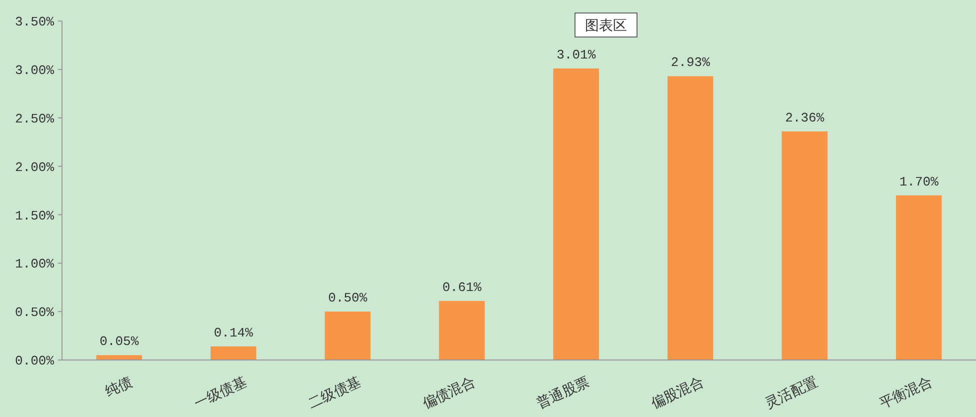  What do you see at coordinates (118, 387) in the screenshot?
I see `x-tick-label: 纯债` at bounding box center [118, 387].